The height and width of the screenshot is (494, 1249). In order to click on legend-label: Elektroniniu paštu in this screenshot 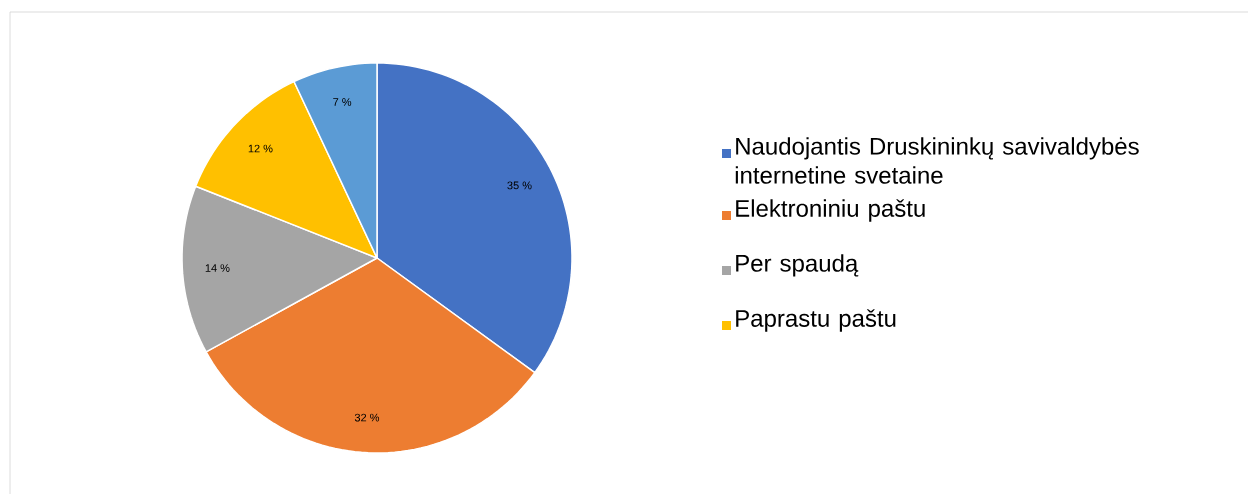, I will do `click(830, 210)`.